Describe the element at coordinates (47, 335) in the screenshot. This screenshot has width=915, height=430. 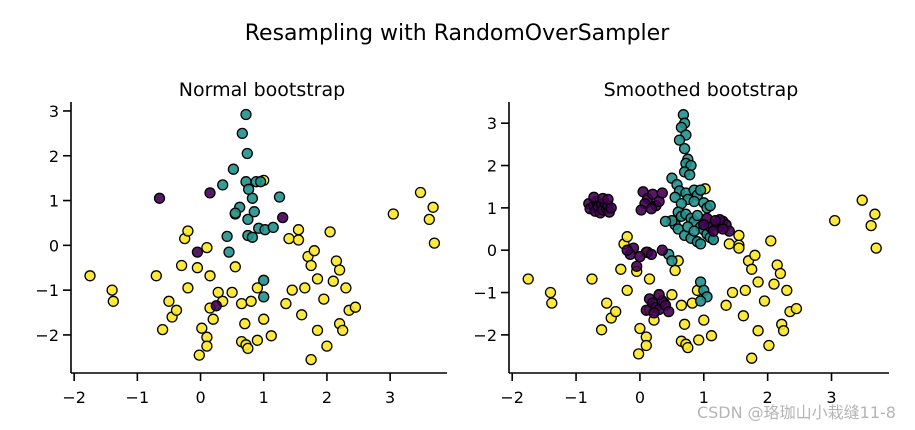
I see `y-tick-label: −2` at that location.